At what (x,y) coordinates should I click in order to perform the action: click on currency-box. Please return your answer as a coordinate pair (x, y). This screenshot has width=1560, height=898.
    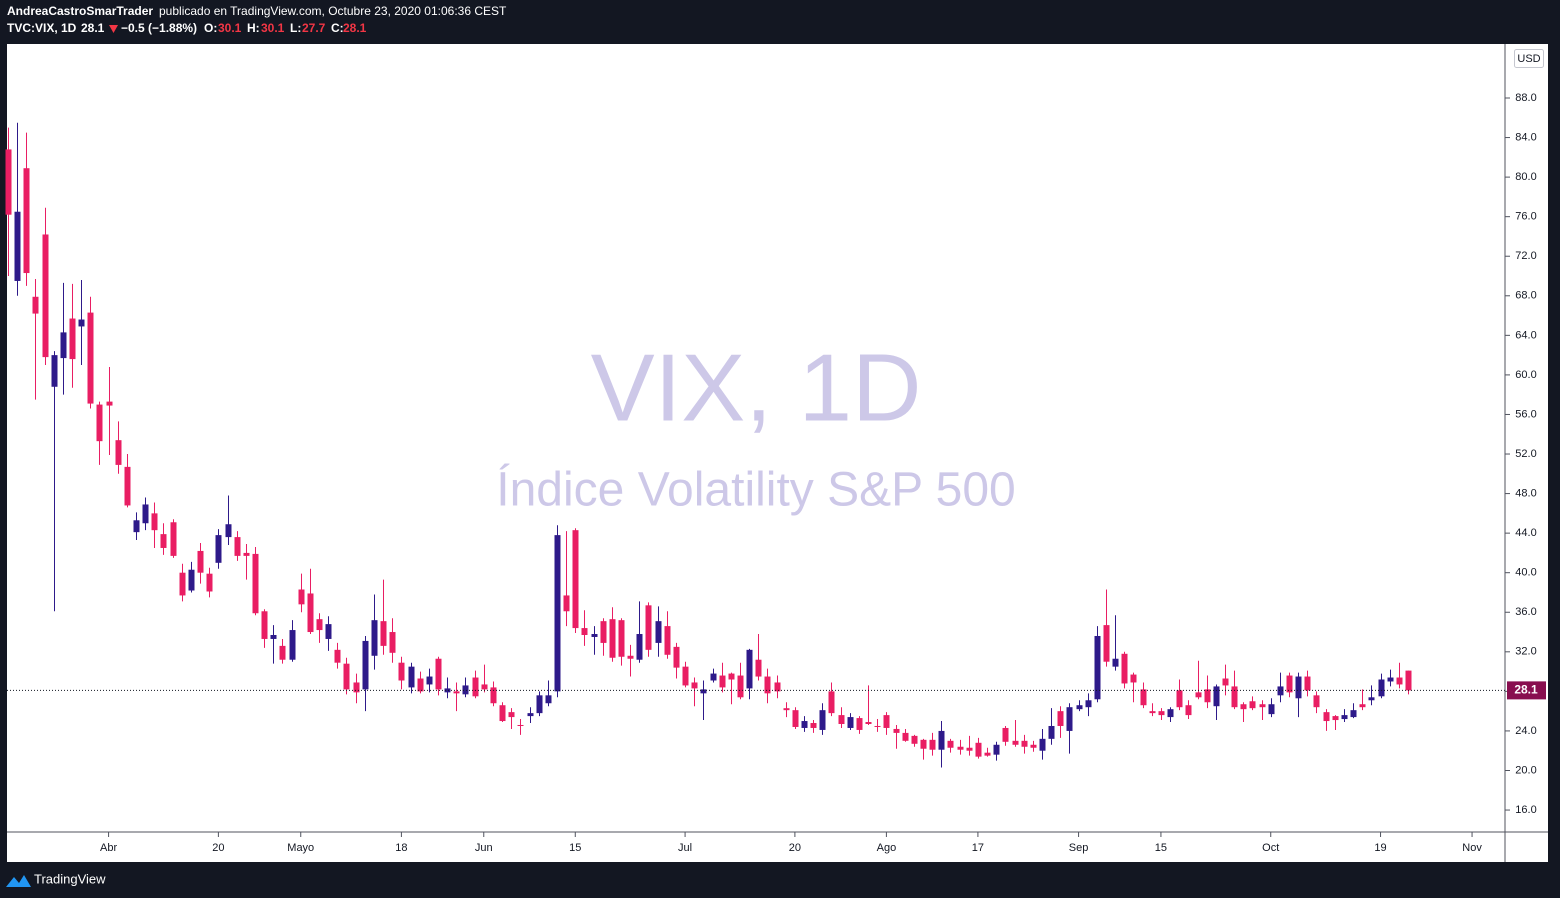
    Looking at the image, I should click on (1529, 58).